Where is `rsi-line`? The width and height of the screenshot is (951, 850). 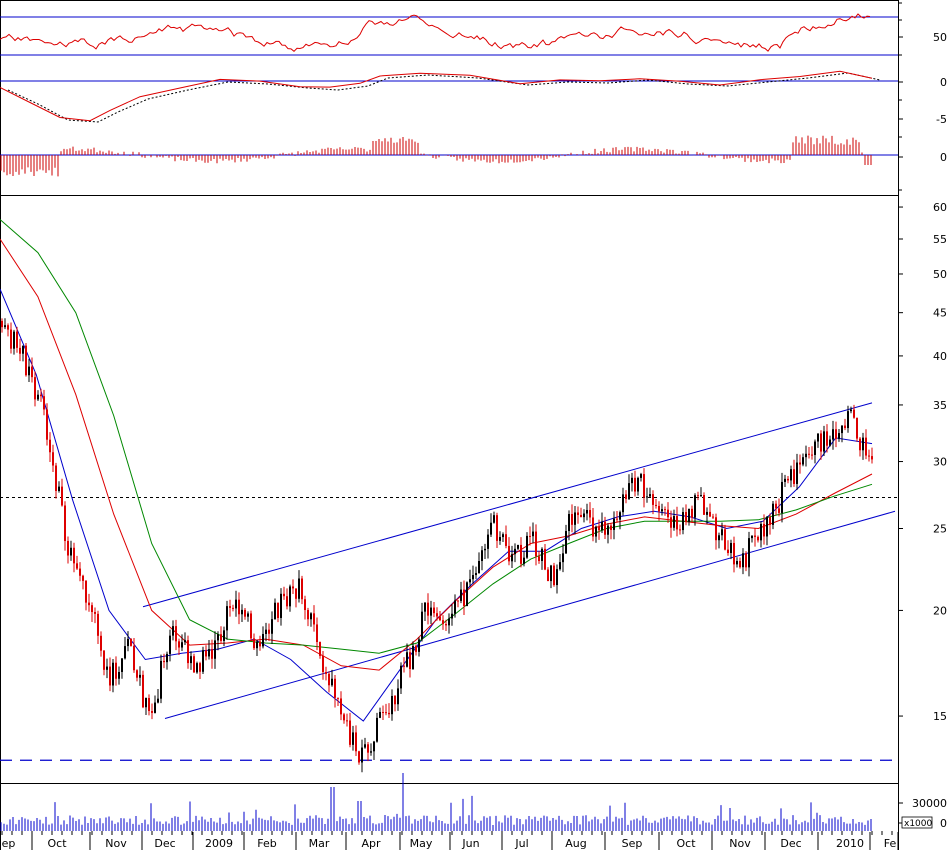
rsi-line is located at coordinates (435, 32).